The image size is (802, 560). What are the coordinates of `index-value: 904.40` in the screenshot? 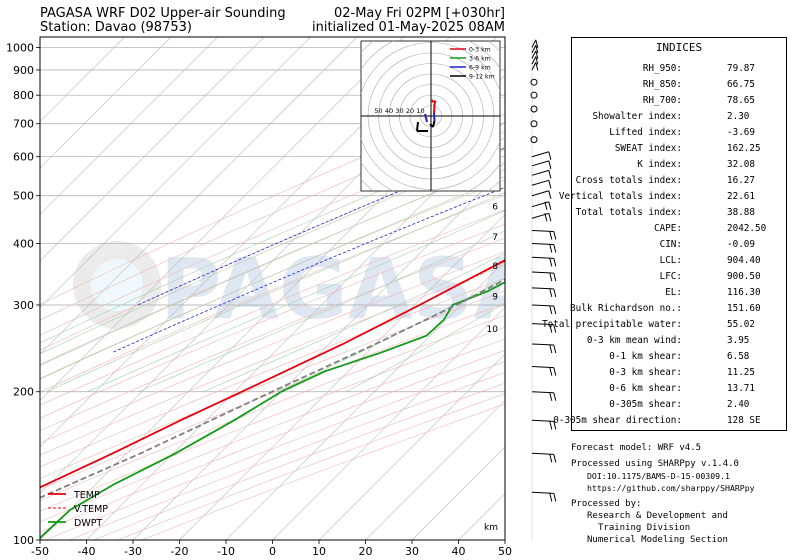 It's located at (744, 260).